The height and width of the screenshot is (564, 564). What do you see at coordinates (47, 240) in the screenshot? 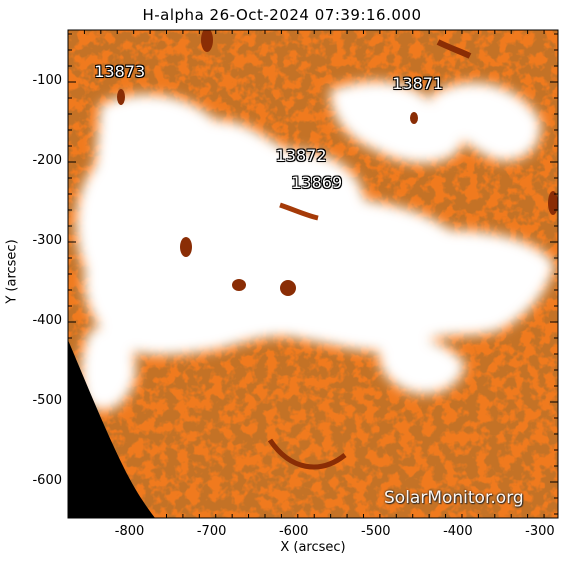
I see `y-tick-label: -300` at bounding box center [47, 240].